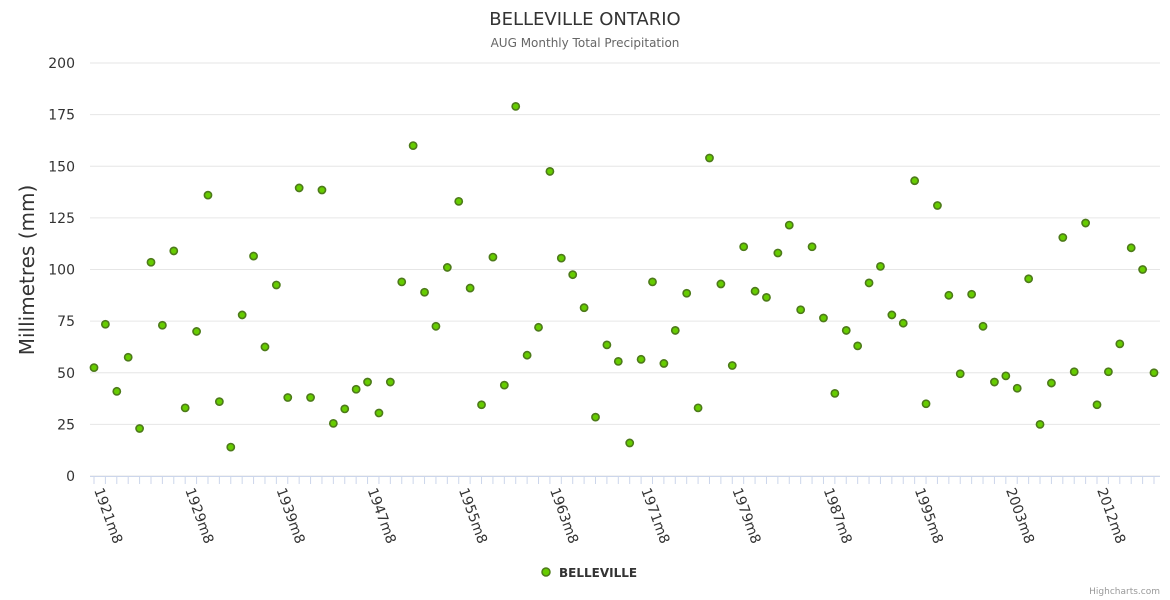 This screenshot has height=600, width=1170. I want to click on x-tick-label: 1963m8, so click(563, 516).